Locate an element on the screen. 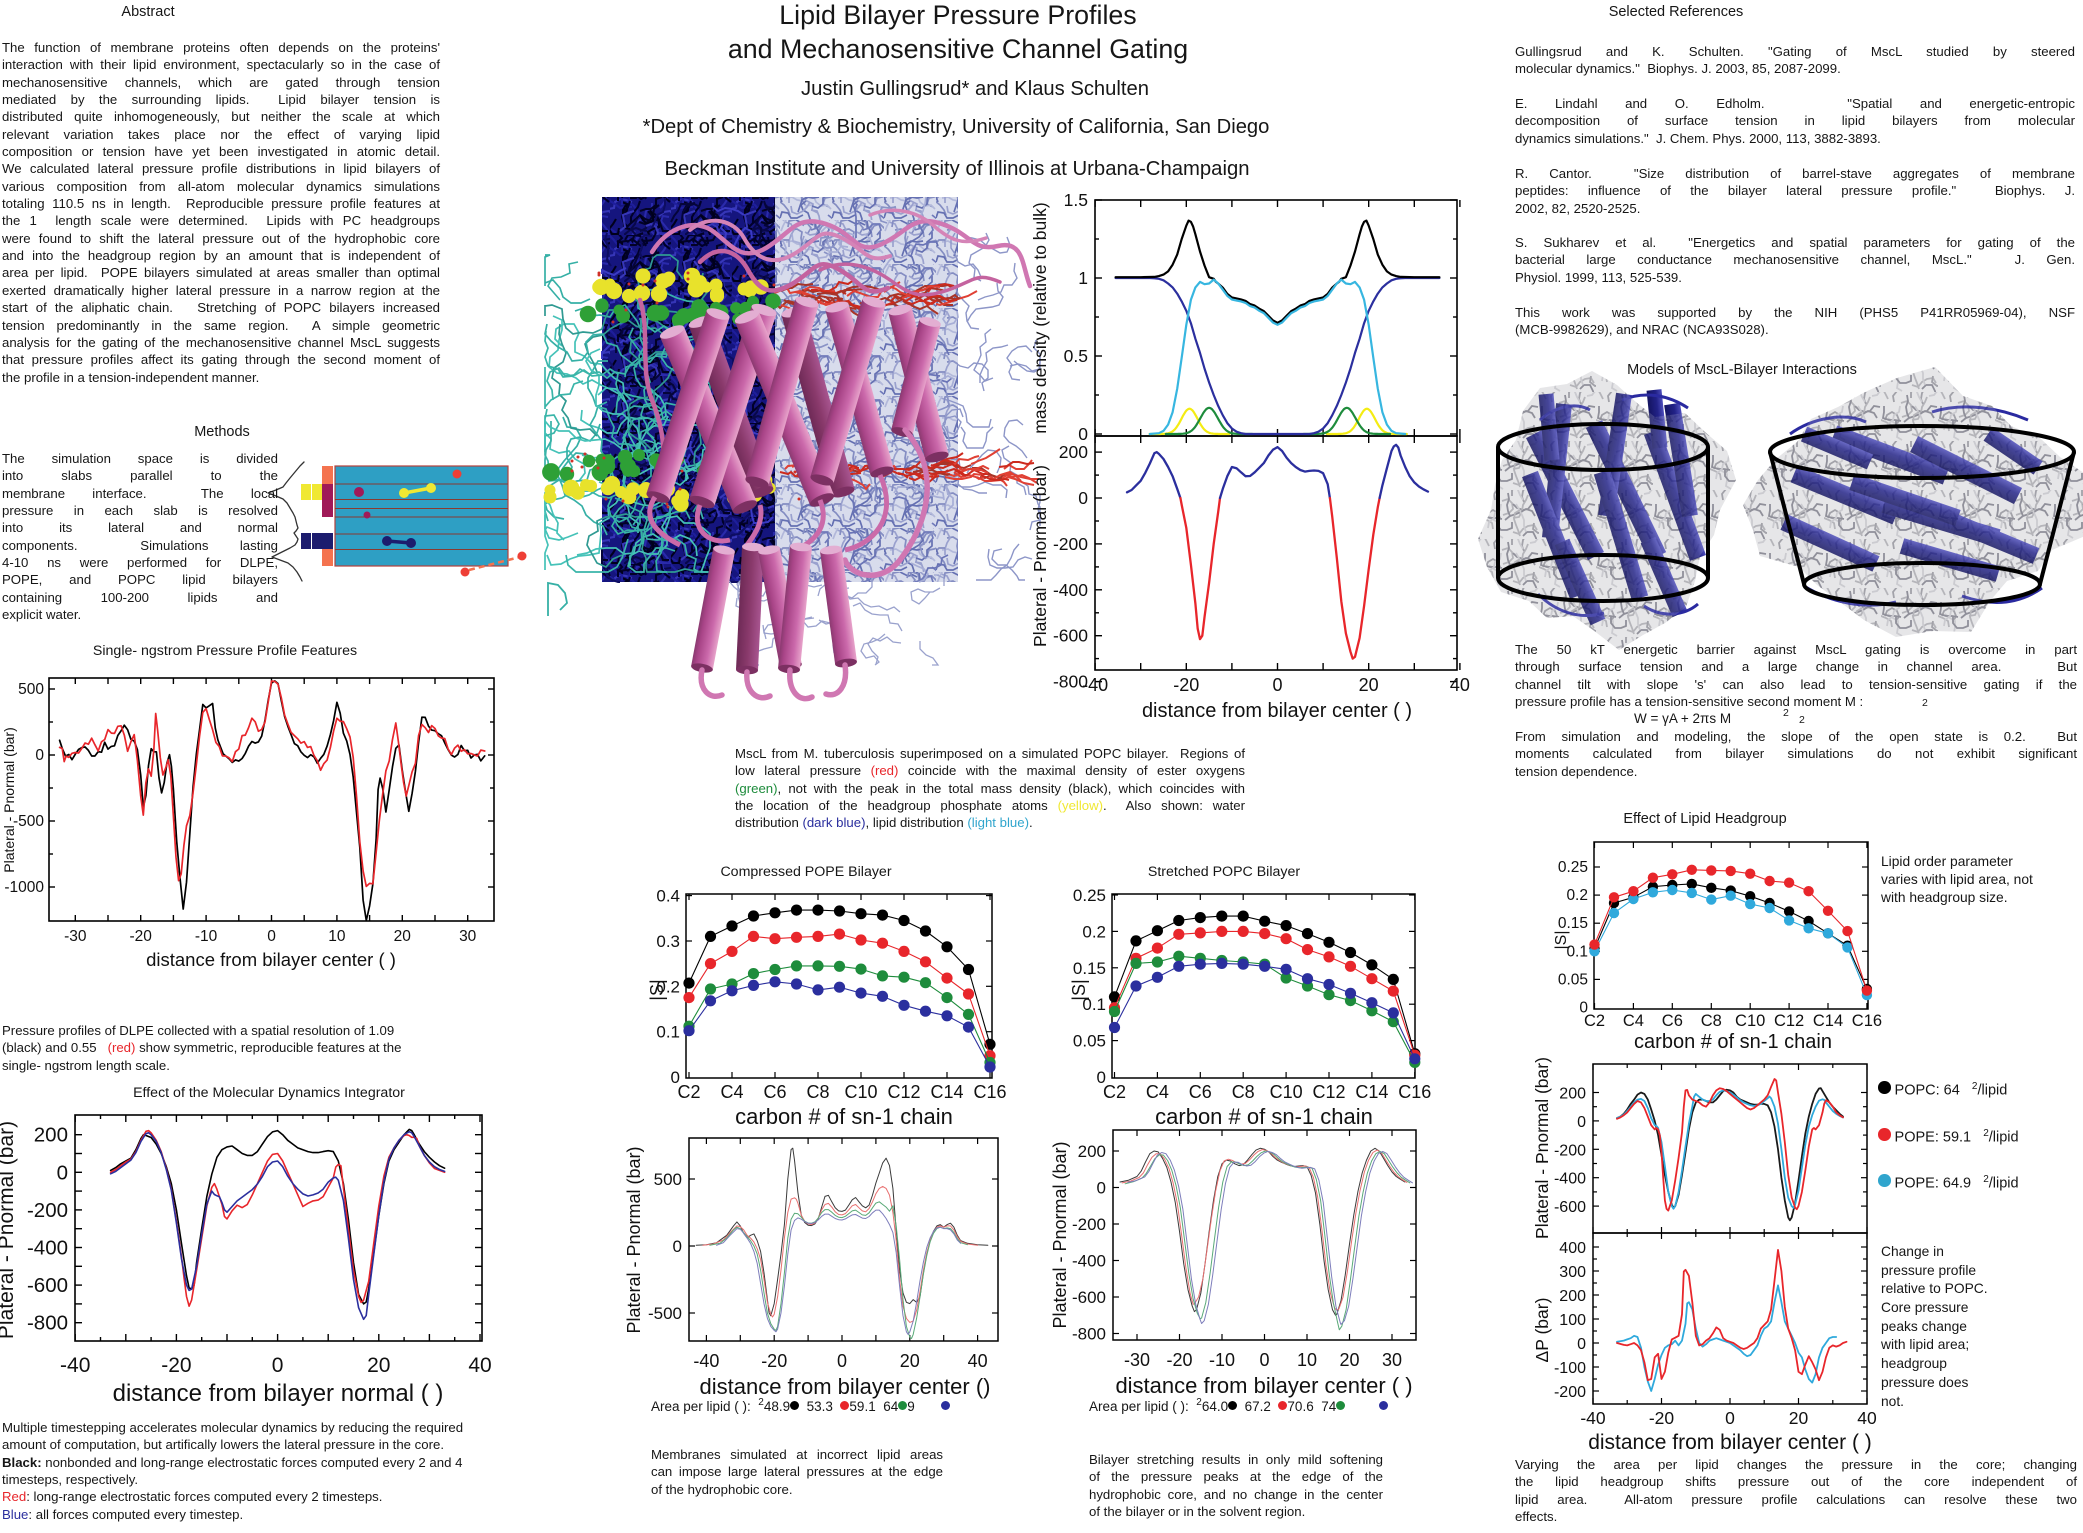  svg-text: 100 is located at coordinates (1572, 1320).